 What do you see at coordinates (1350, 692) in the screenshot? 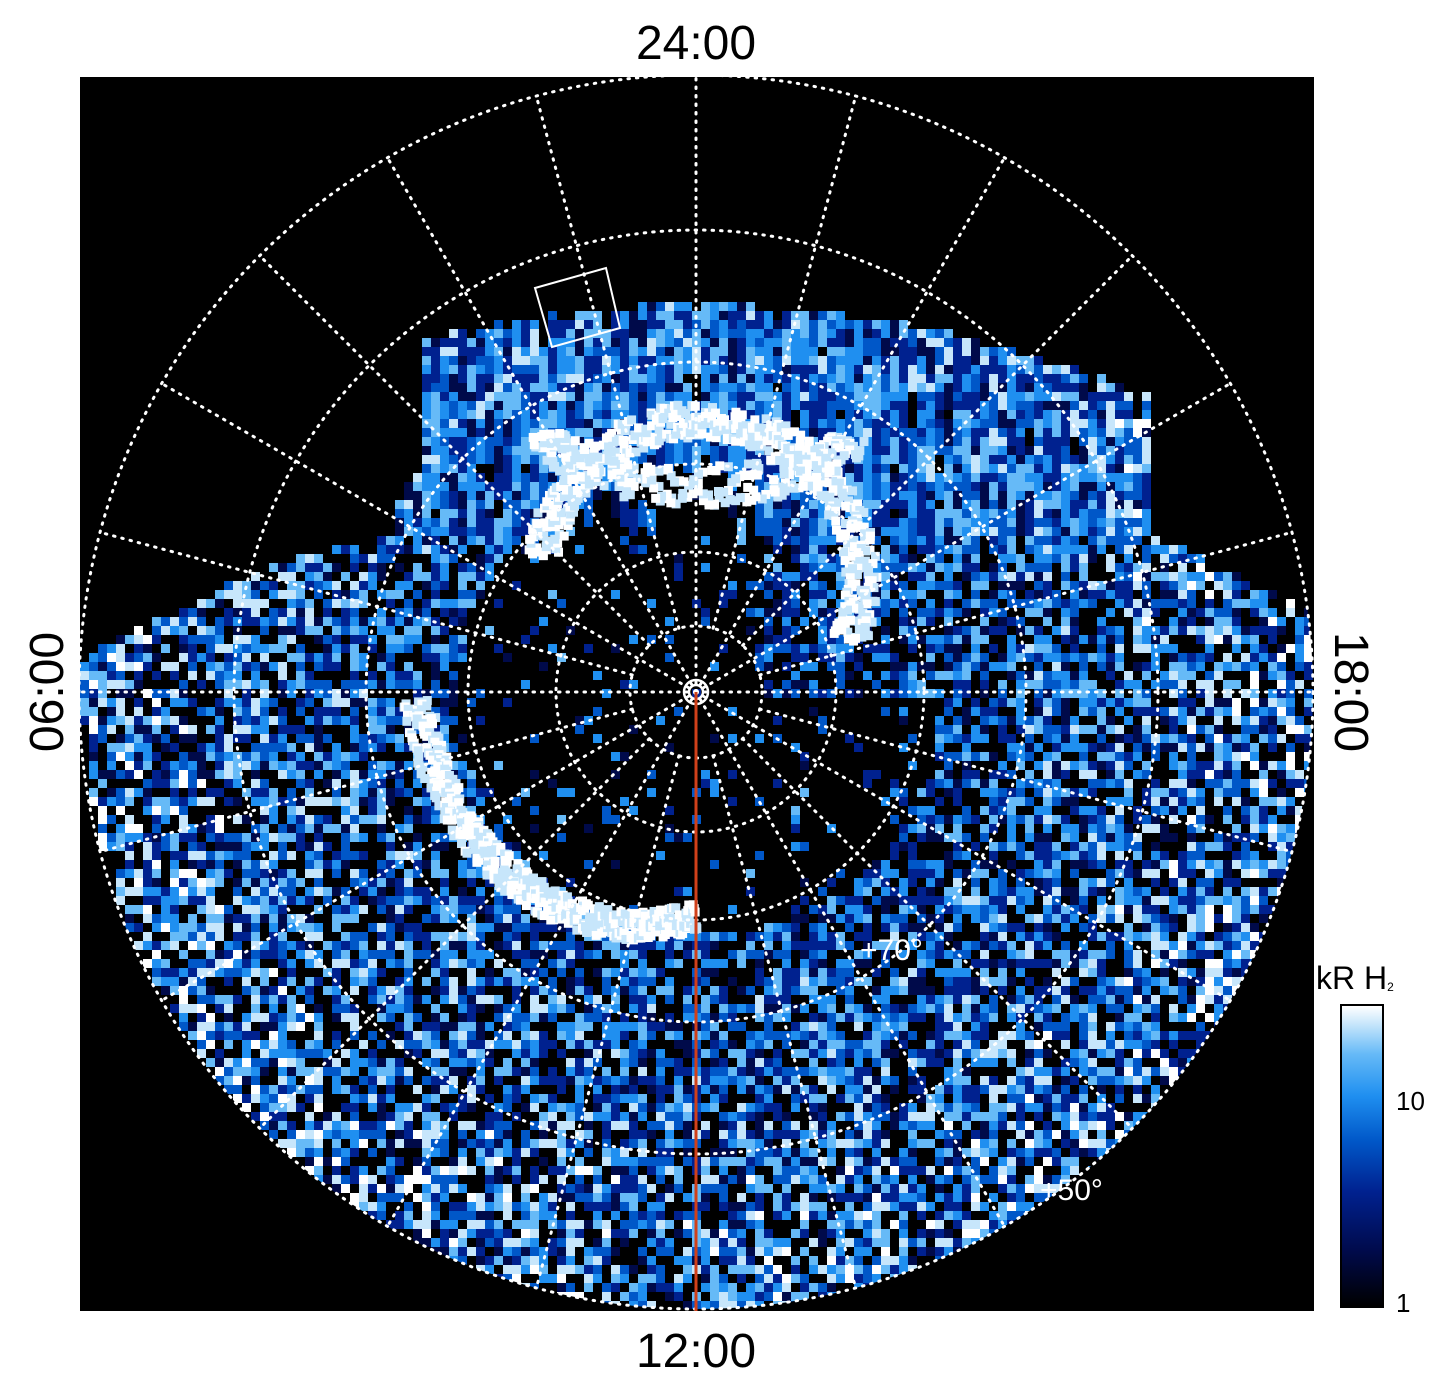
I see `local-time-label-dusk: 18:00` at bounding box center [1350, 692].